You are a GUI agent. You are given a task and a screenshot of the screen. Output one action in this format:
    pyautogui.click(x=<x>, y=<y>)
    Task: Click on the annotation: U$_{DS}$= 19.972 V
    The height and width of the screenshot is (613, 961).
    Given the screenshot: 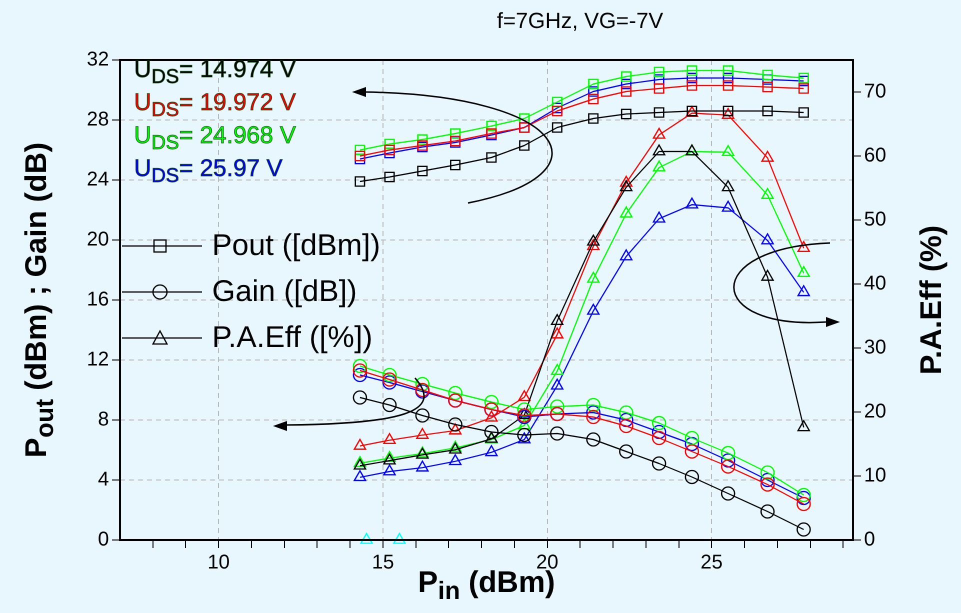 What is the action you would take?
    pyautogui.click(x=215, y=106)
    